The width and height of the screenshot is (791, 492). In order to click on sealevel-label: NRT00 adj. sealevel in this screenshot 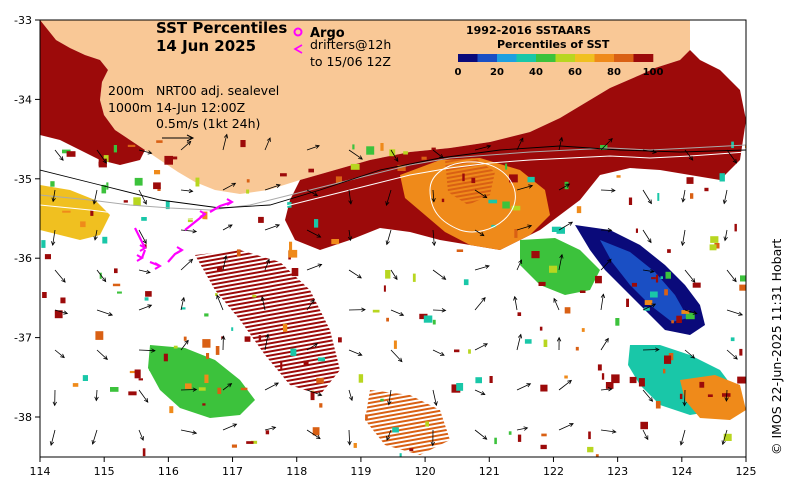, I will do `click(217, 90)`.